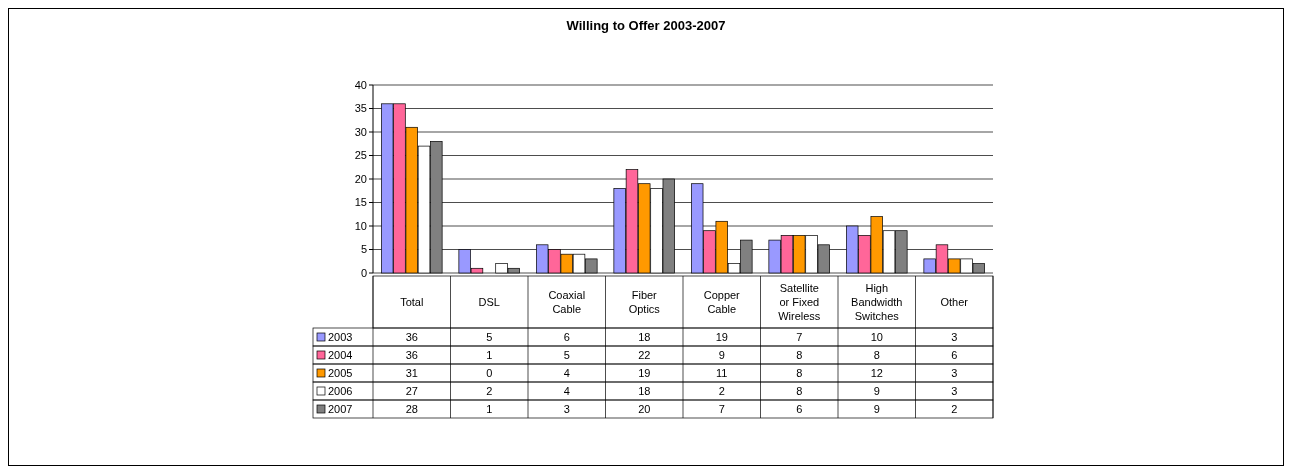 The width and height of the screenshot is (1292, 474). I want to click on y-tick-label: 5, so click(363, 249).